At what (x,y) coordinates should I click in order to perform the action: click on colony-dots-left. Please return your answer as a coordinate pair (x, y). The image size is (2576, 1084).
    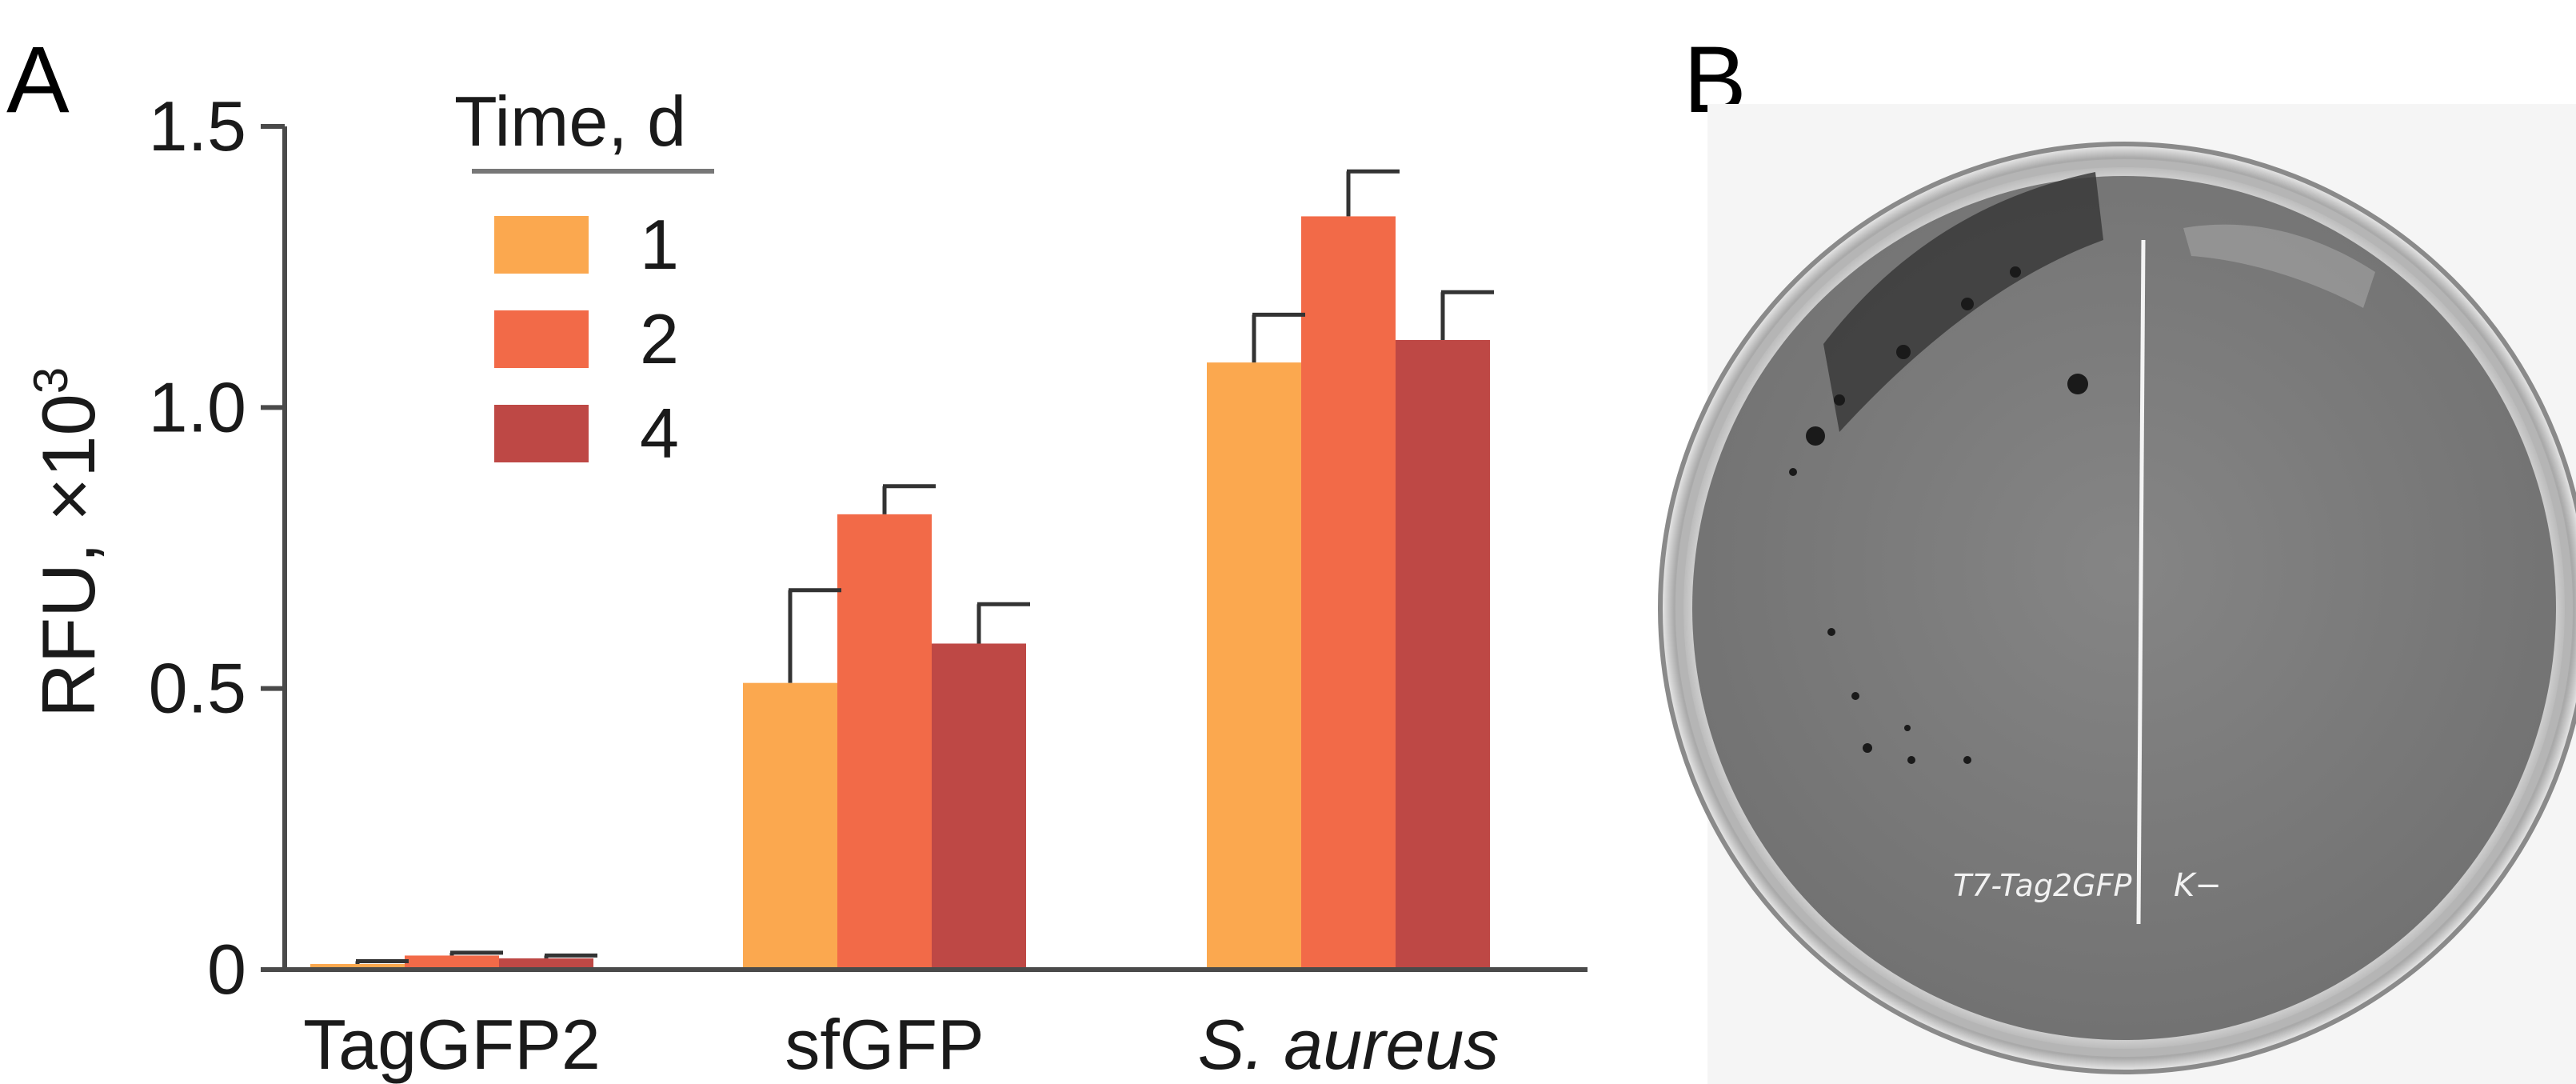
    Looking at the image, I should click on (1939, 515).